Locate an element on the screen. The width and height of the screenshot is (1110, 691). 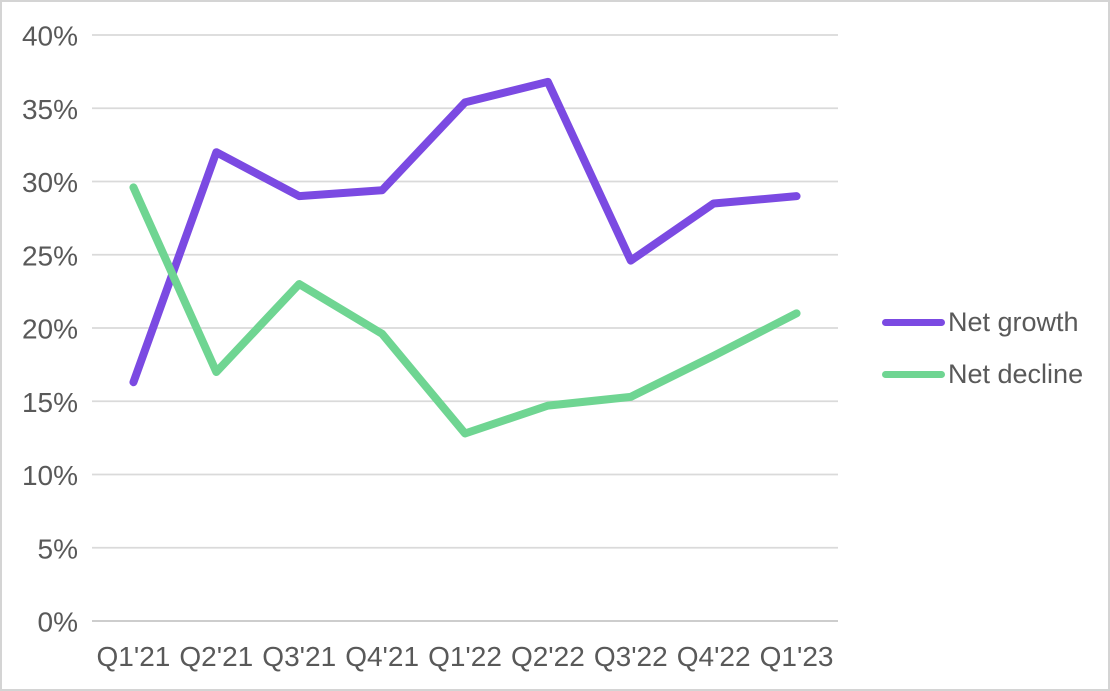
y-tick-label: 30% is located at coordinates (50, 182).